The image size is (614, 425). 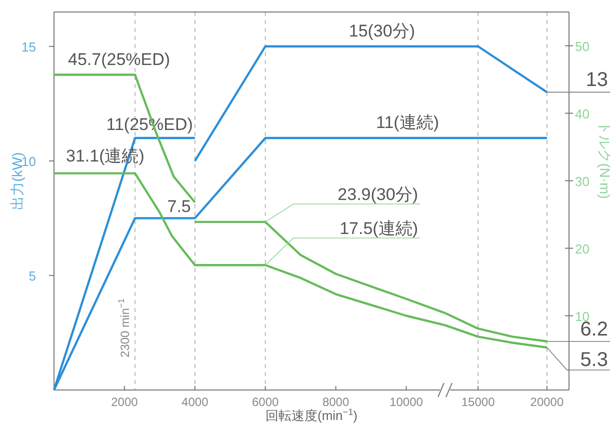 What do you see at coordinates (266, 402) in the screenshot?
I see `x-tick-label: 6000` at bounding box center [266, 402].